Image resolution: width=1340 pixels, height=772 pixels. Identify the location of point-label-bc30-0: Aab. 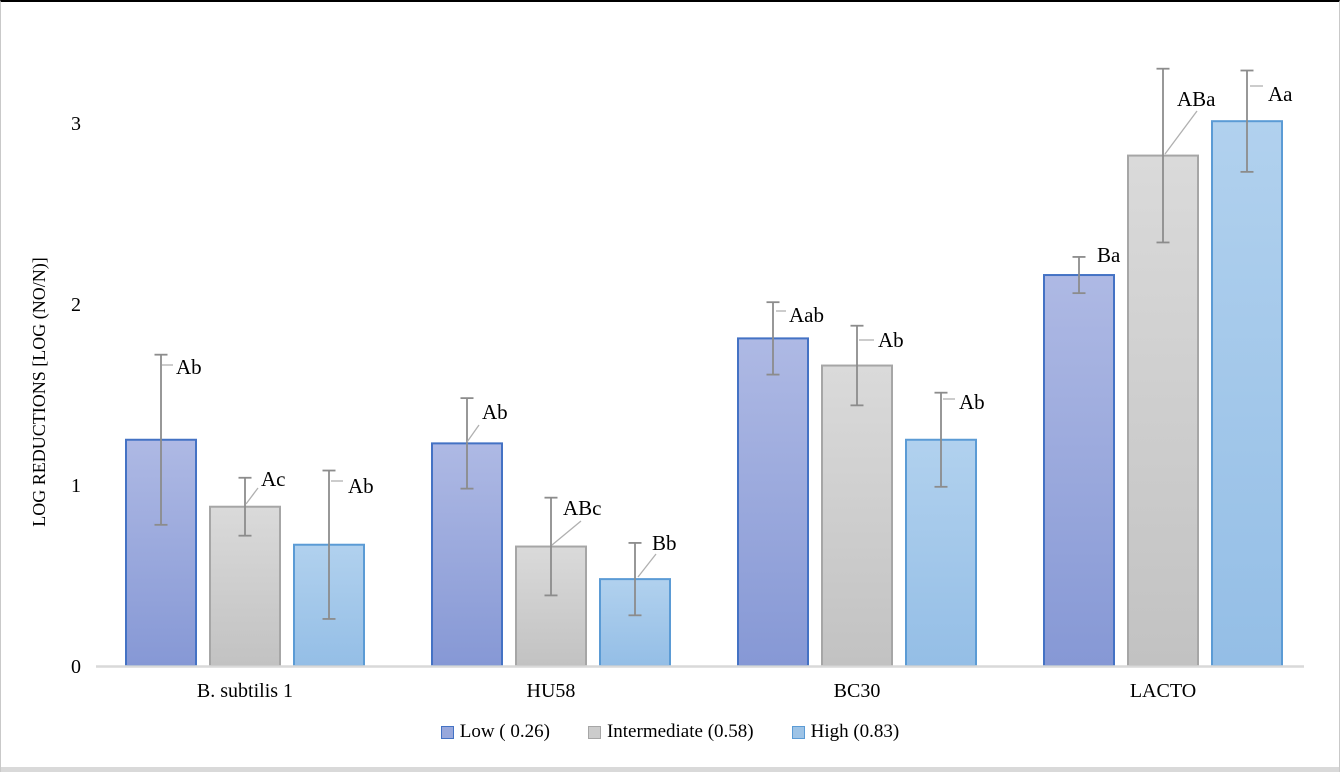
(806, 315).